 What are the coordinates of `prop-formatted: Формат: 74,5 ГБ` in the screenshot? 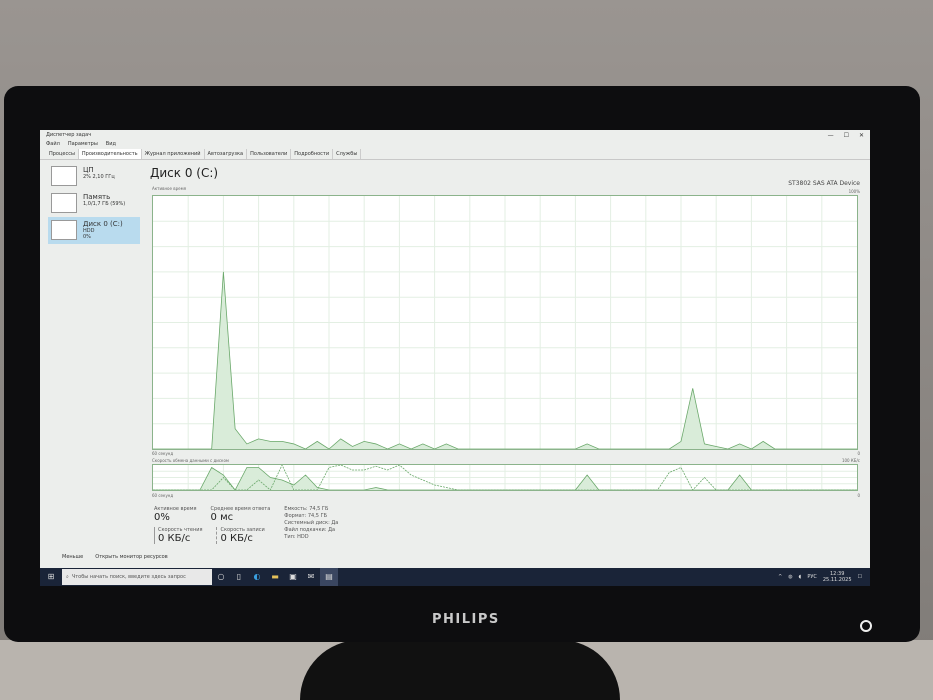 It's located at (306, 516).